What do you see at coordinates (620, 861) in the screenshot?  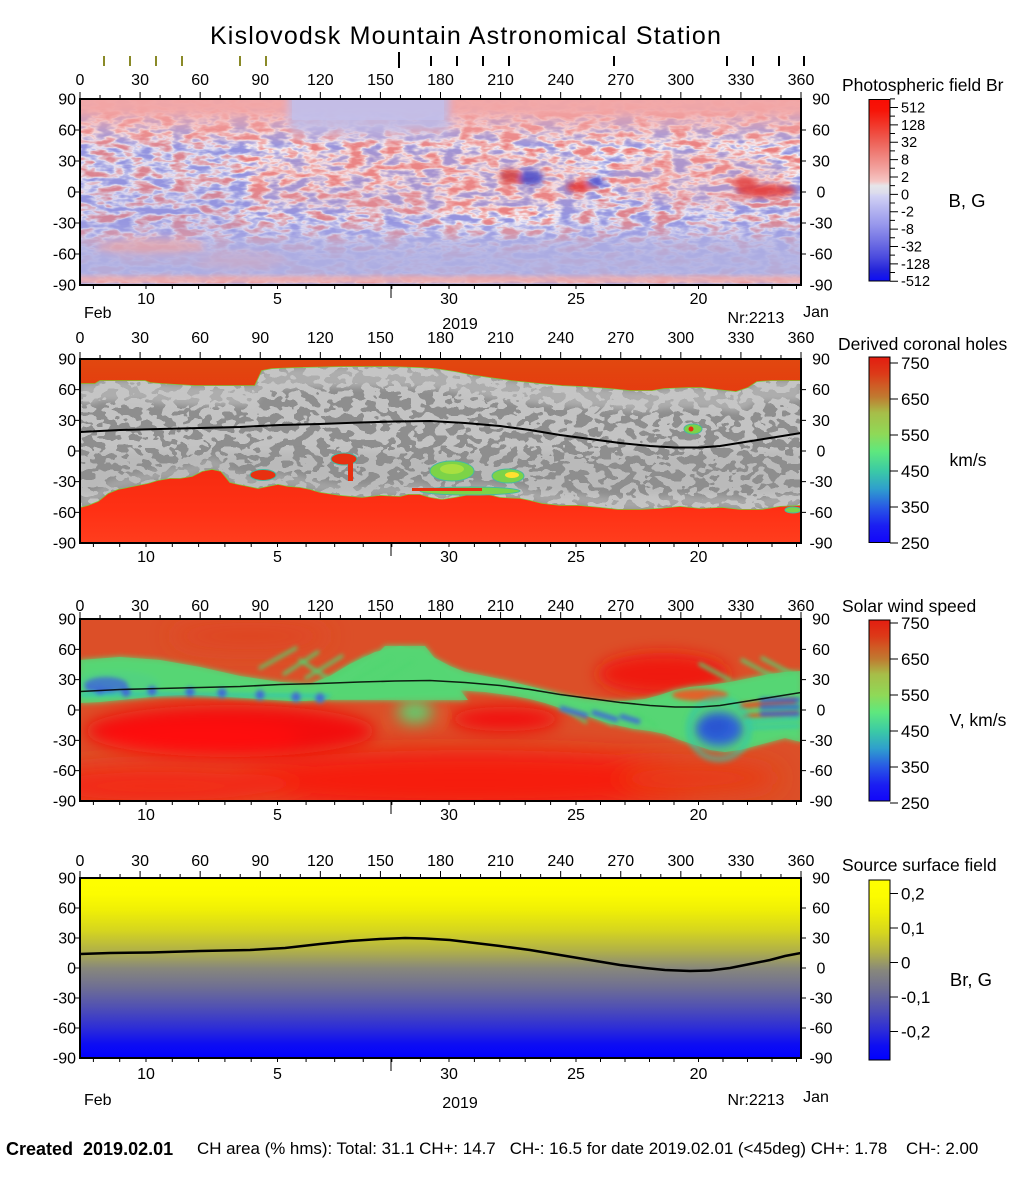 I see `svg-text: 270` at bounding box center [620, 861].